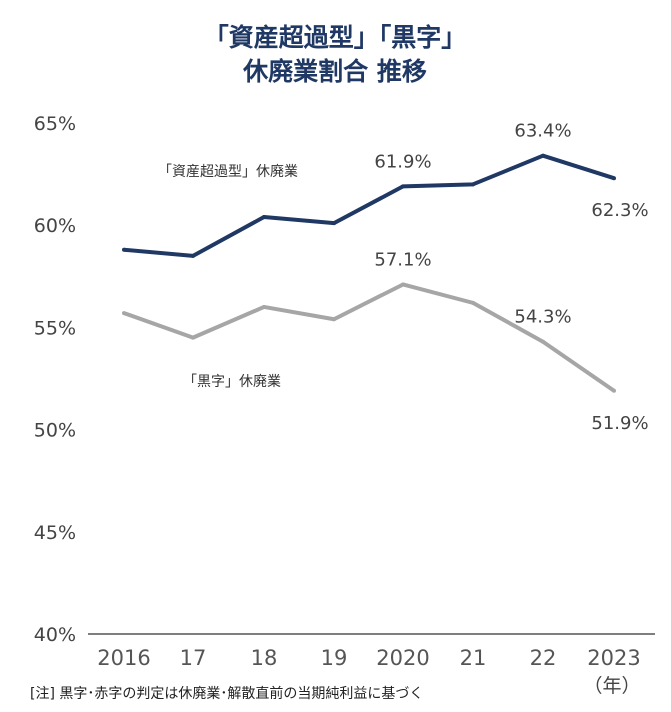 Image resolution: width=671 pixels, height=712 pixels. Describe the element at coordinates (619, 423) in the screenshot. I see `data-label: 51.9%` at that location.